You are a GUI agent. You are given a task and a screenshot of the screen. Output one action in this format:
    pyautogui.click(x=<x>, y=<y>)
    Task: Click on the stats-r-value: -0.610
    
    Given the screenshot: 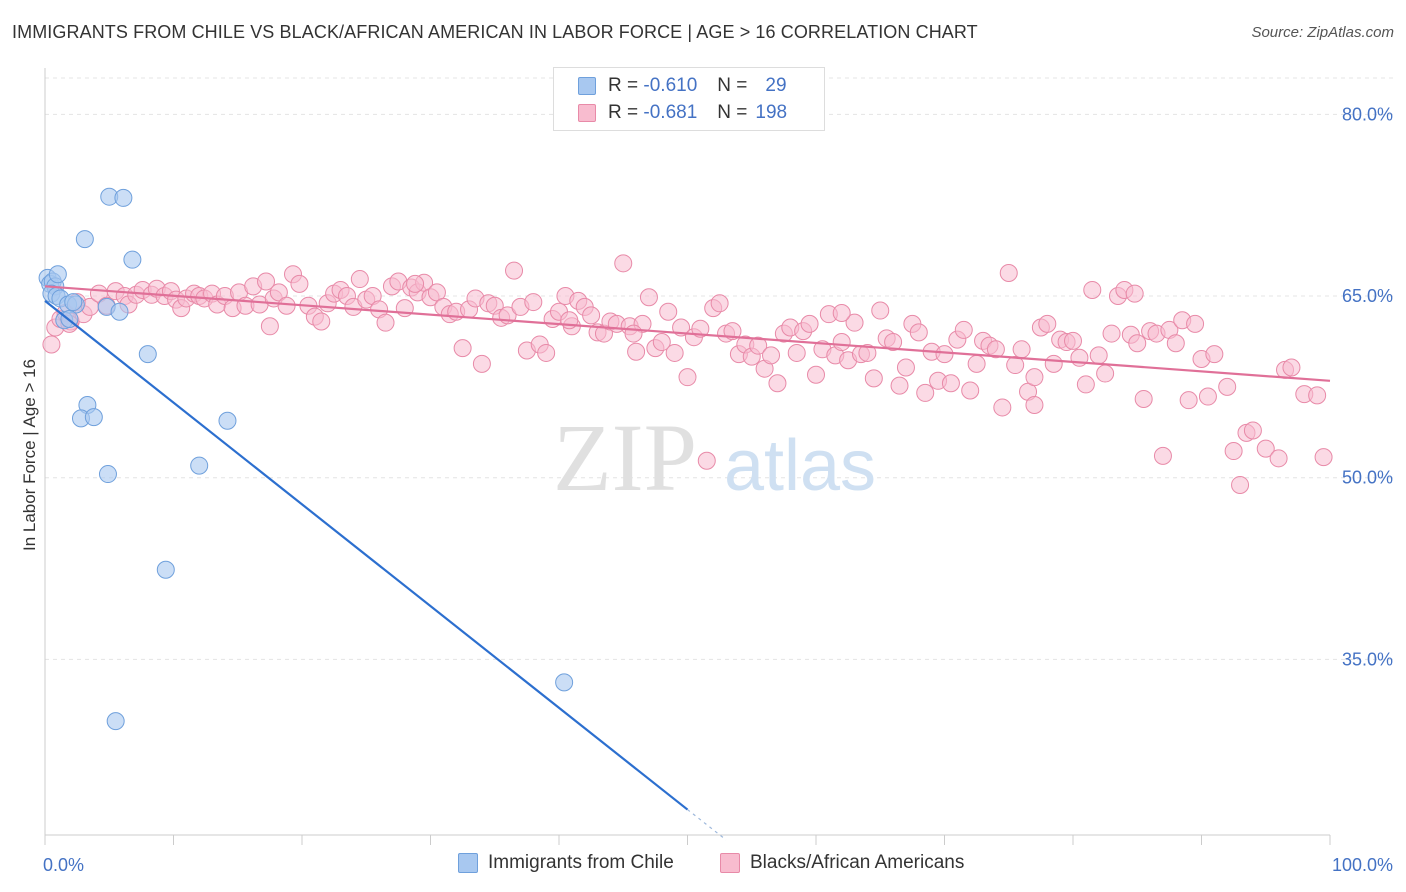 What is the action you would take?
    pyautogui.click(x=670, y=85)
    